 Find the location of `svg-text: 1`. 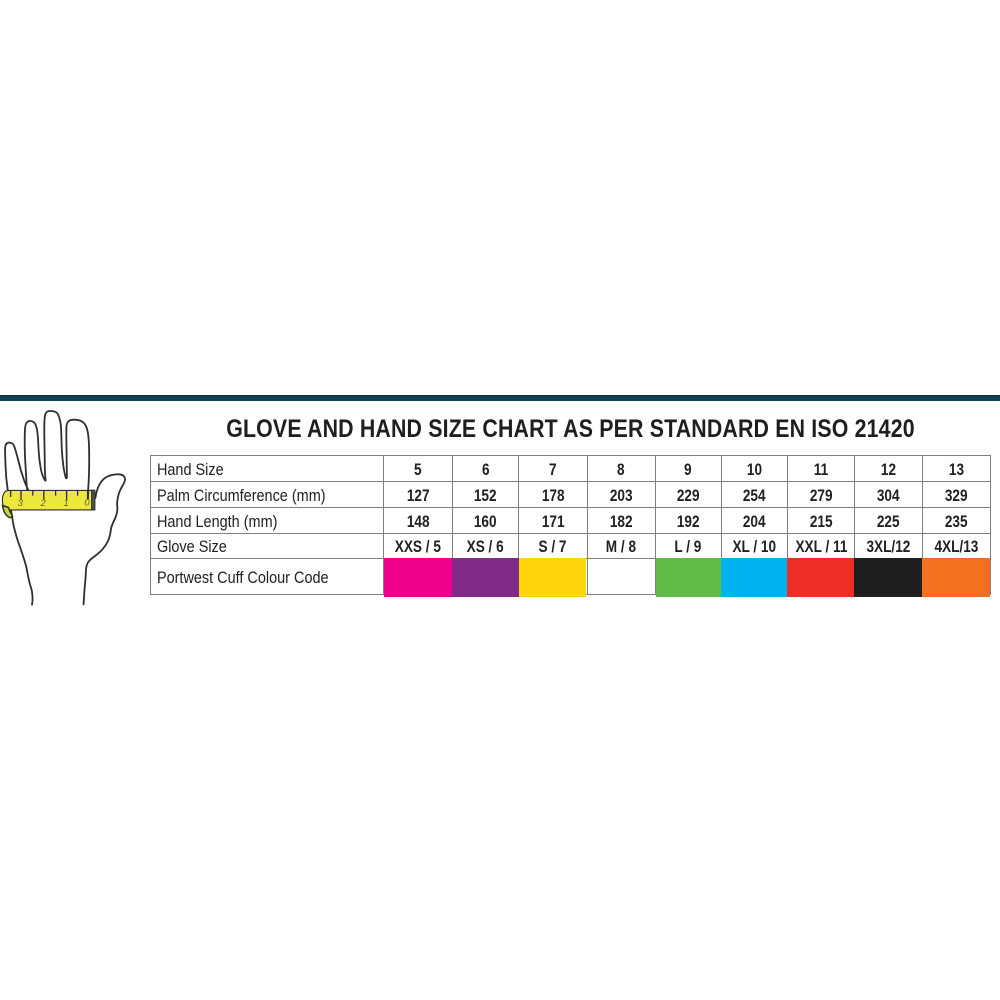

svg-text: 1 is located at coordinates (65, 503).